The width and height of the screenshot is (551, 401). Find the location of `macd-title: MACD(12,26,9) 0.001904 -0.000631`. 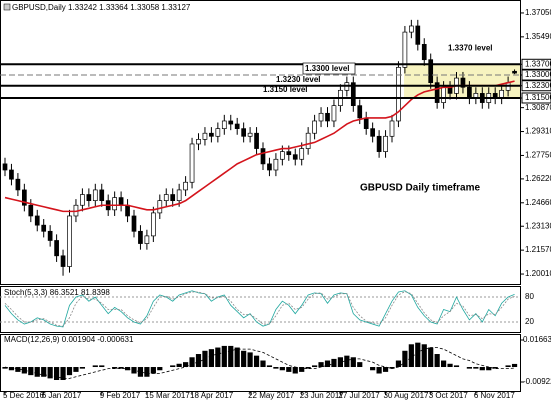

macd-title: MACD(12,26,9) 0.001904 -0.000631 is located at coordinates (69, 339).